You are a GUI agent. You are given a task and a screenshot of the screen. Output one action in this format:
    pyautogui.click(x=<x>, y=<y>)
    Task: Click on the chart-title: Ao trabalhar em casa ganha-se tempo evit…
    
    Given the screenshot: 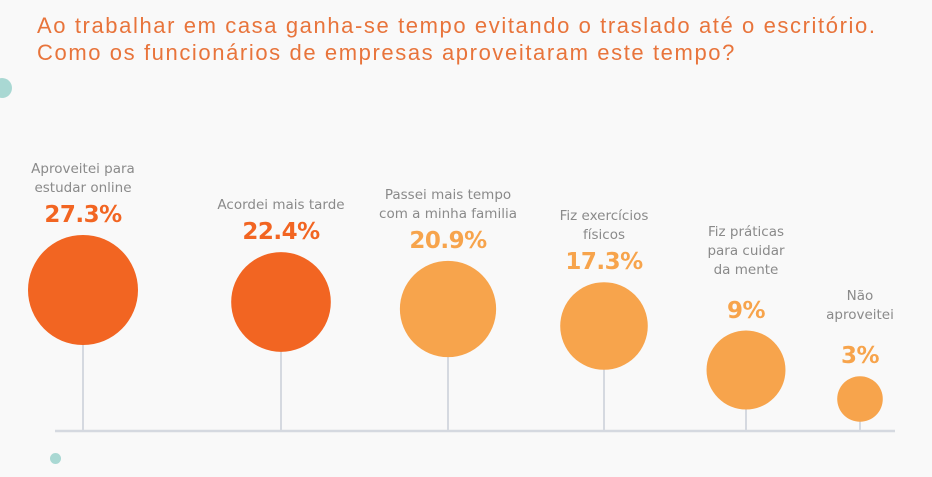 What is the action you would take?
    pyautogui.click(x=457, y=39)
    